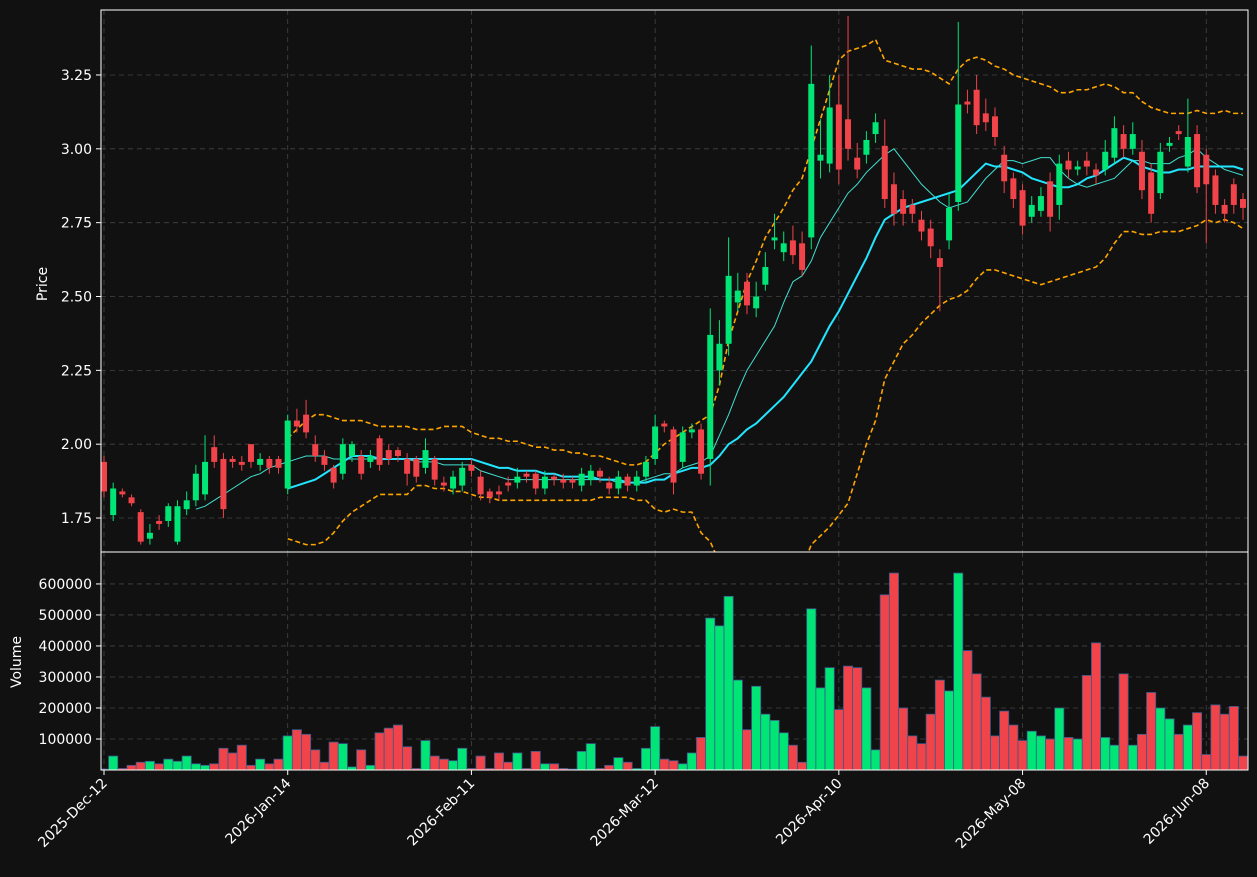 This screenshot has height=877, width=1257. What do you see at coordinates (76, 76) in the screenshot?
I see `y-tick-label: 3.25` at bounding box center [76, 76].